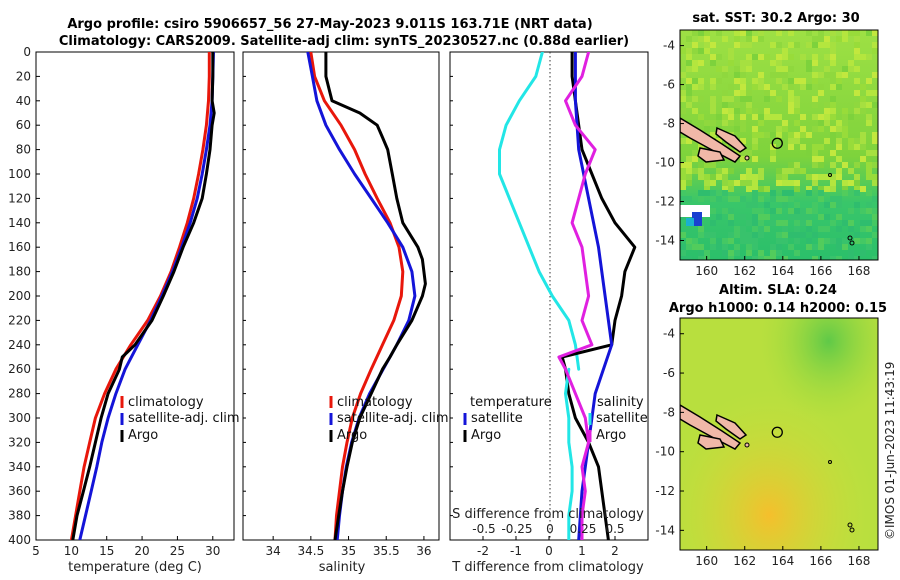 The image size is (900, 580). Describe the element at coordinates (614, 529) in the screenshot. I see `s-tick-label: 0.5` at that location.